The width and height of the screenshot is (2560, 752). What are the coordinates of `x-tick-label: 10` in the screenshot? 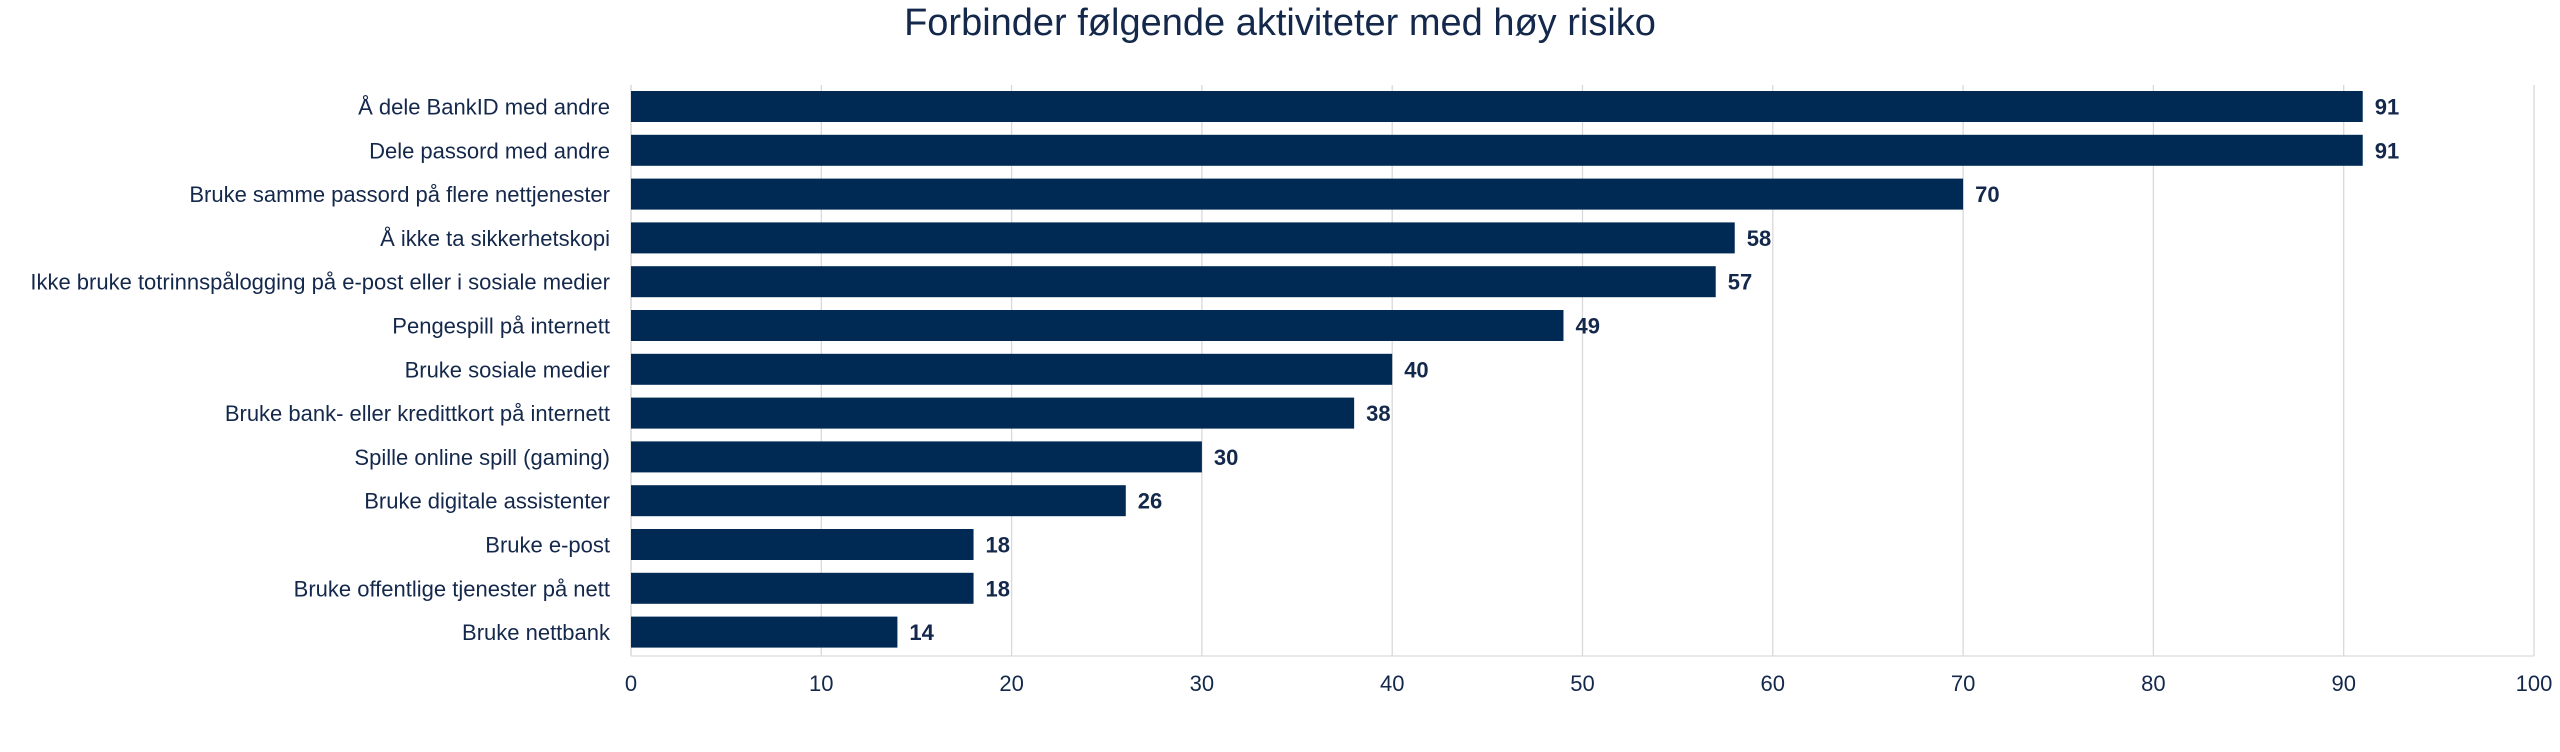 It's located at (821, 683).